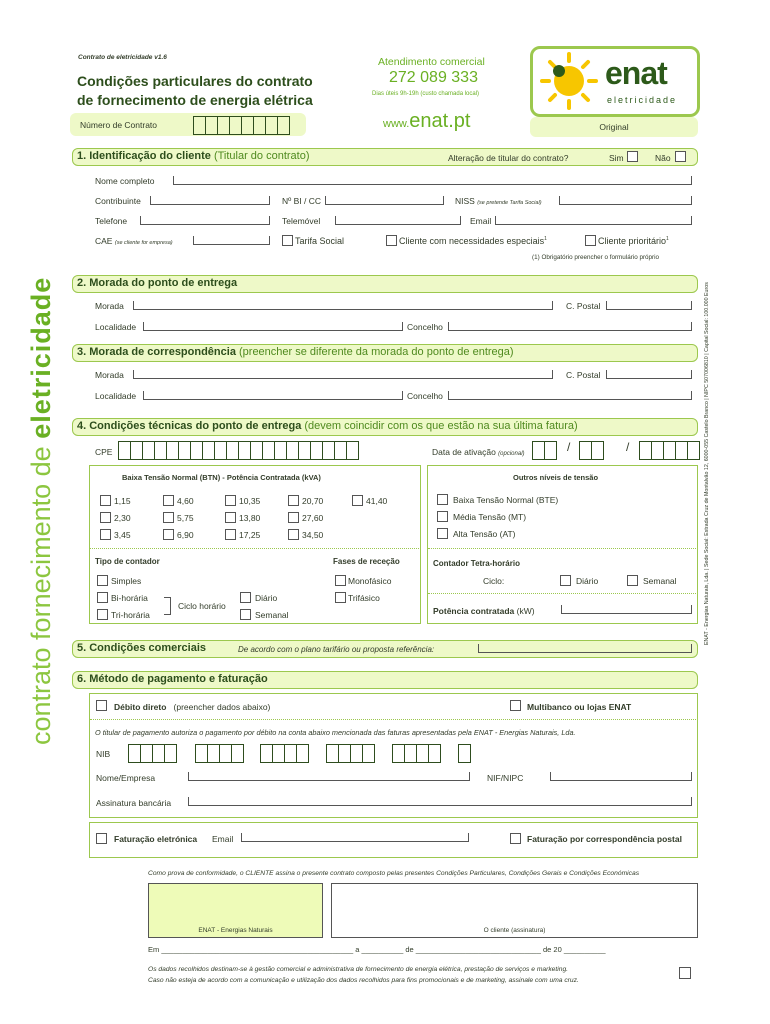 The width and height of the screenshot is (770, 1024). I want to click on delivery-county-label: Concelho, so click(425, 327).